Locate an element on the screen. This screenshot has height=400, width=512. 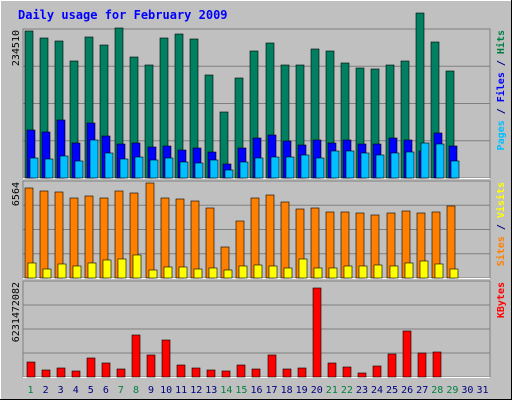
day-label-13: 13 is located at coordinates (211, 390).